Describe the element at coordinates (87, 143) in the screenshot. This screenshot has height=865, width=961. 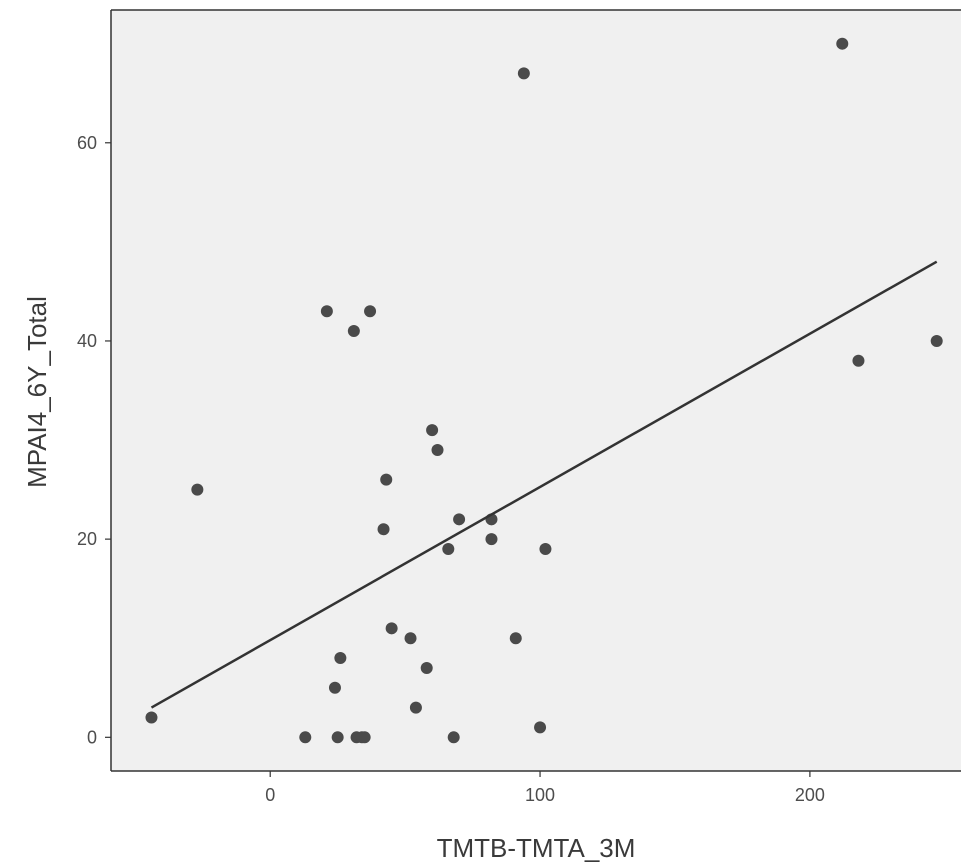
I see `y-tick-label: 60` at that location.